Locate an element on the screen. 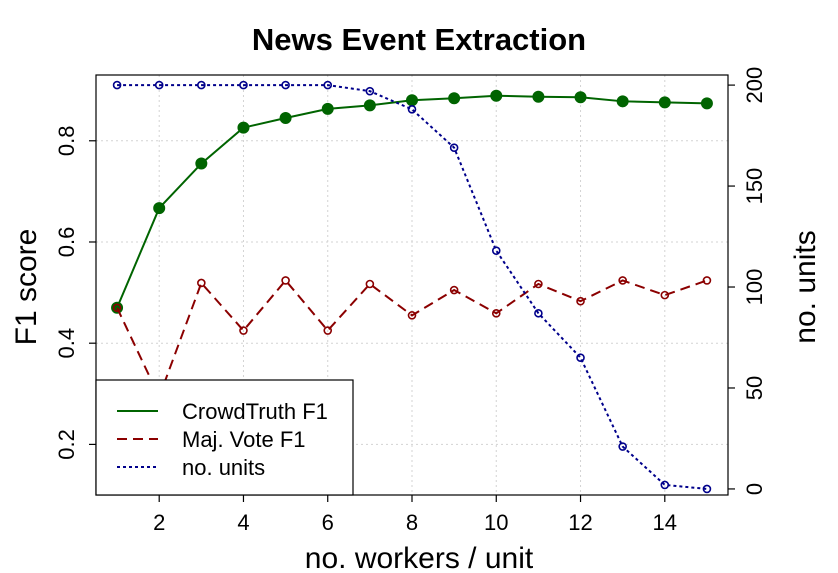 The width and height of the screenshot is (838, 573). y-tick-label: 0.6 is located at coordinates (66, 242).